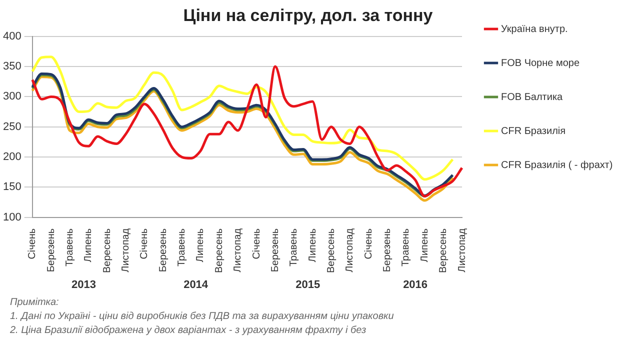 The height and width of the screenshot is (346, 620). What do you see at coordinates (83, 285) in the screenshot?
I see `text: 2013` at bounding box center [83, 285].